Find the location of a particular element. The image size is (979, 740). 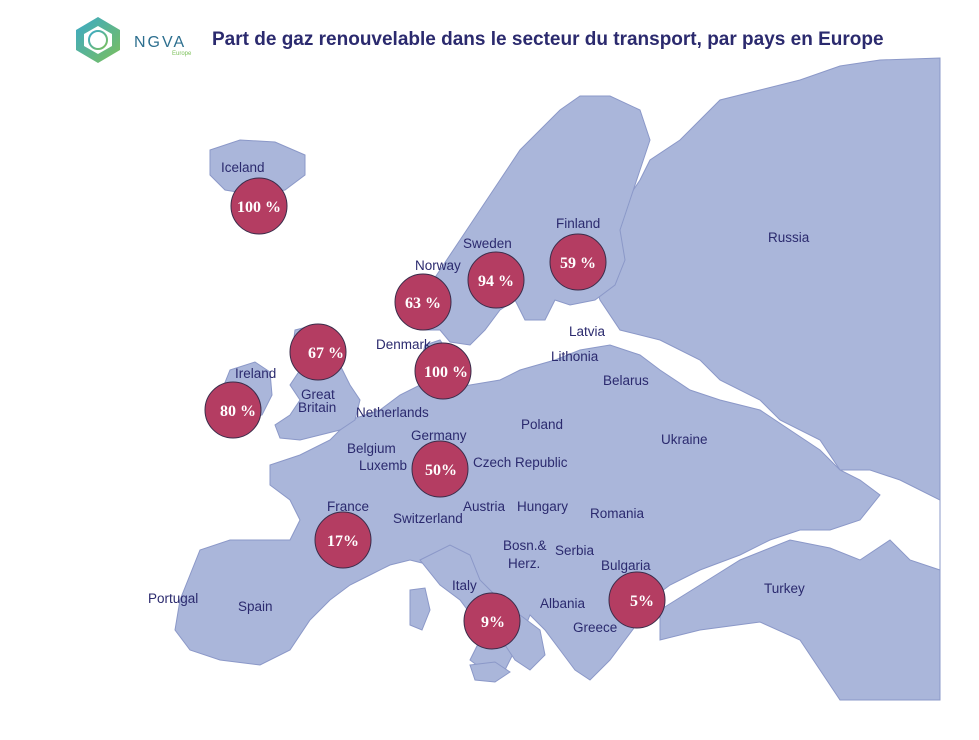

share-sweden: 94 % is located at coordinates (496, 281).